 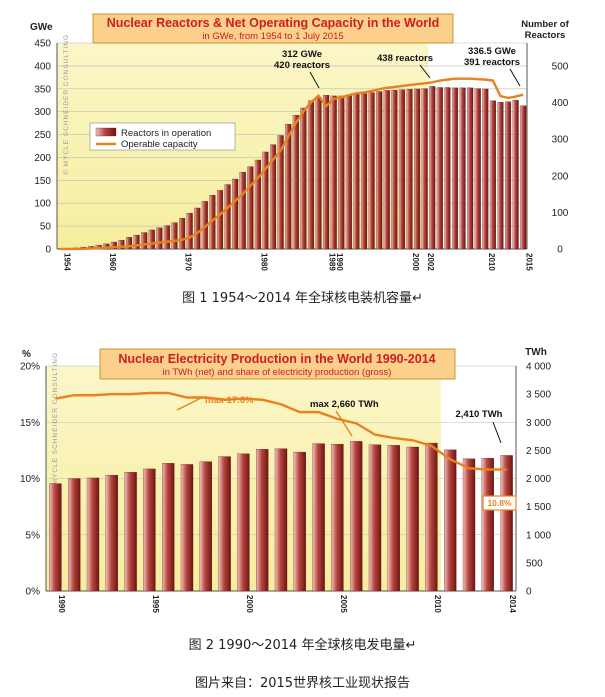 What do you see at coordinates (302, 65) in the screenshot?
I see `annotation-peak-reactors: 420 reactors` at bounding box center [302, 65].